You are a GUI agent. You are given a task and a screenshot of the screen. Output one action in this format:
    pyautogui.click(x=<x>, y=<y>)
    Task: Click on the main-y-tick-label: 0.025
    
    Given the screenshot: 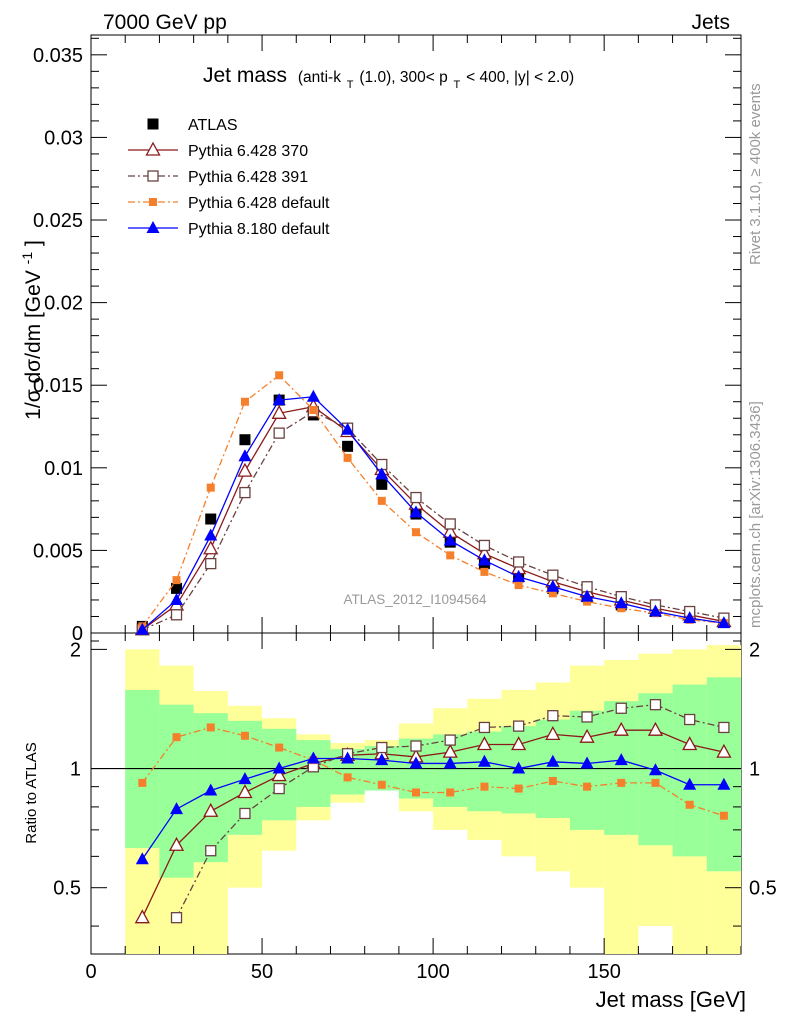 What is the action you would take?
    pyautogui.click(x=58, y=221)
    